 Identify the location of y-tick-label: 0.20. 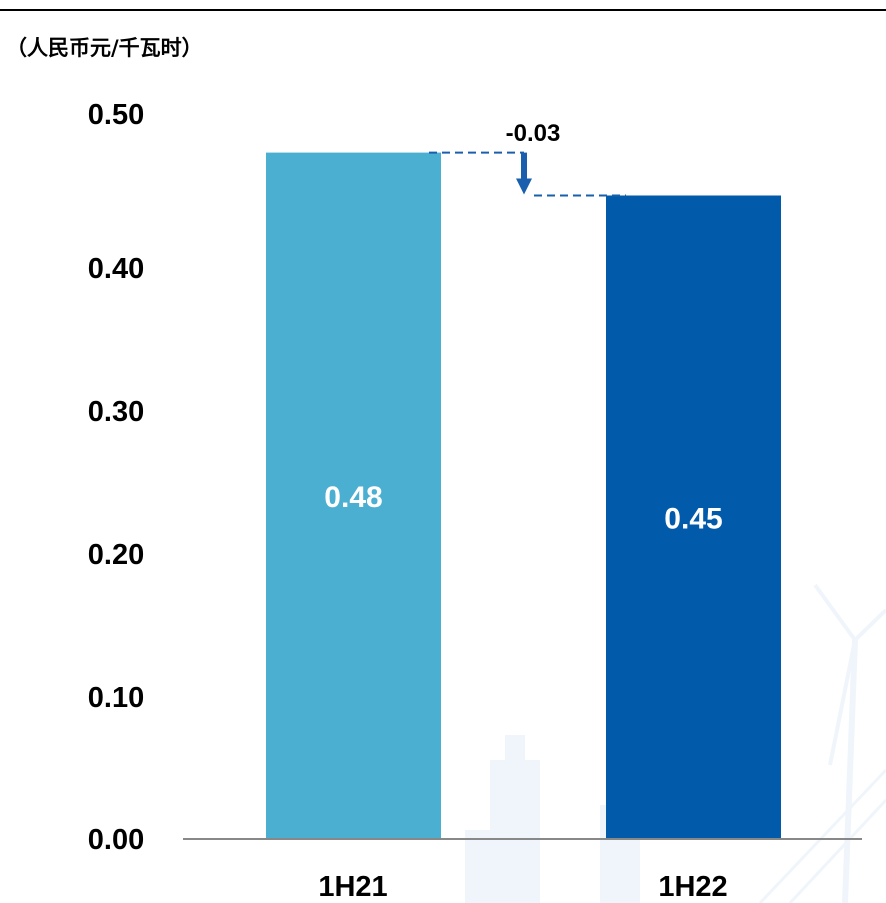
(116, 555).